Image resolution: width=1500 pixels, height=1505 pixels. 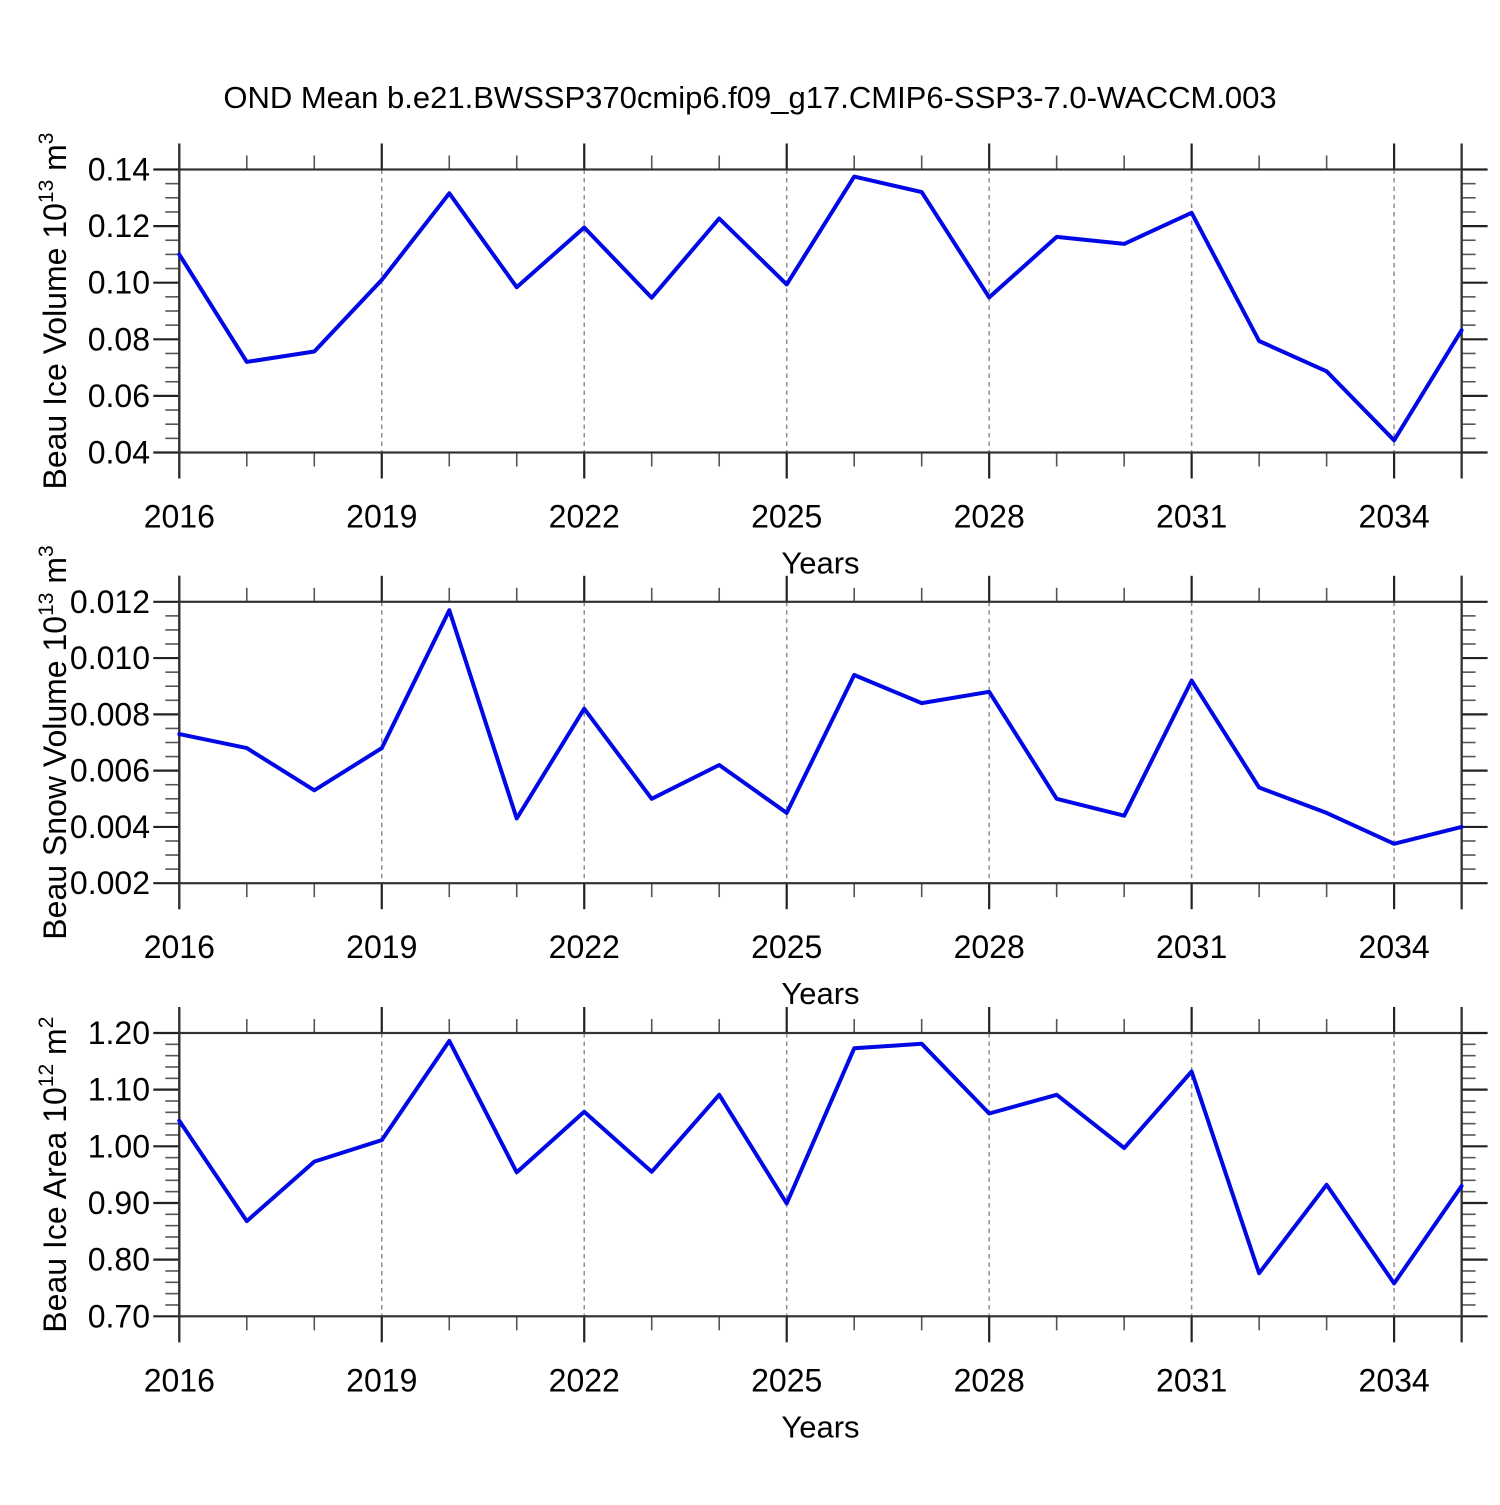 What do you see at coordinates (119, 453) in the screenshot?
I see `y-tick-label: 0.04` at bounding box center [119, 453].